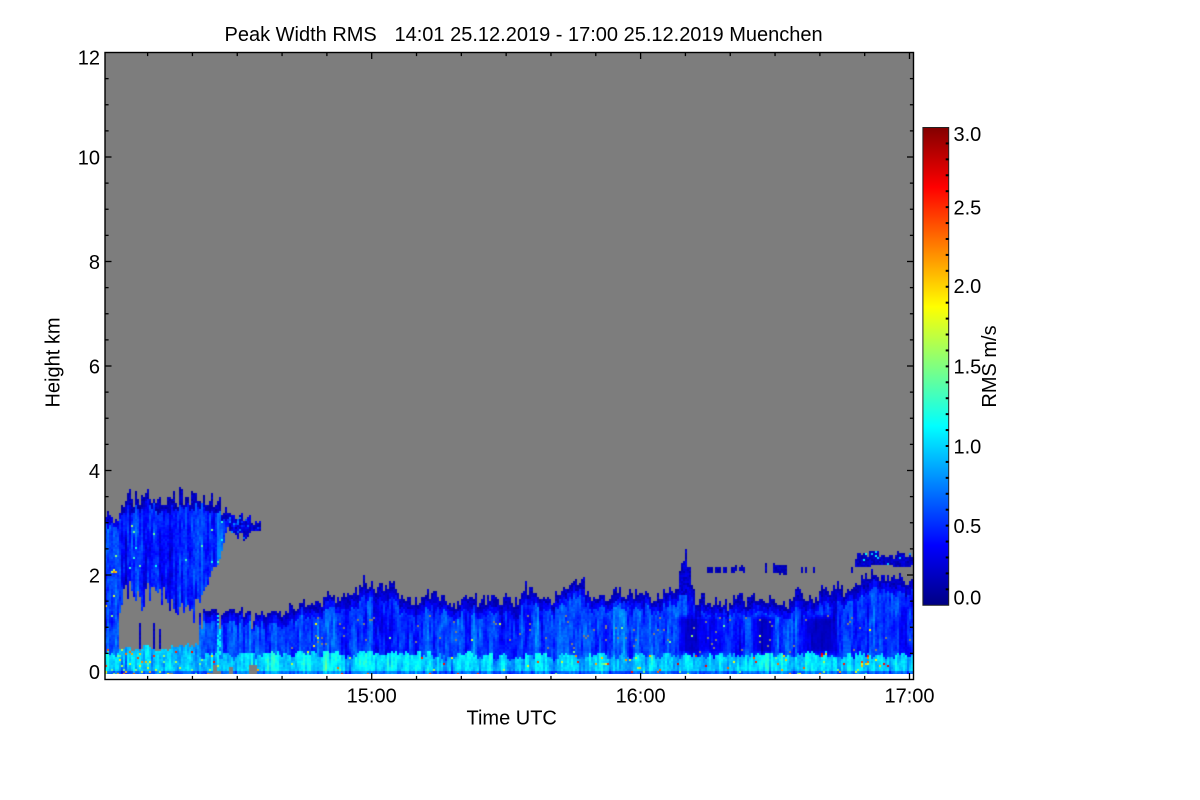  I want to click on svg-text: RMS m/s, so click(990, 366).